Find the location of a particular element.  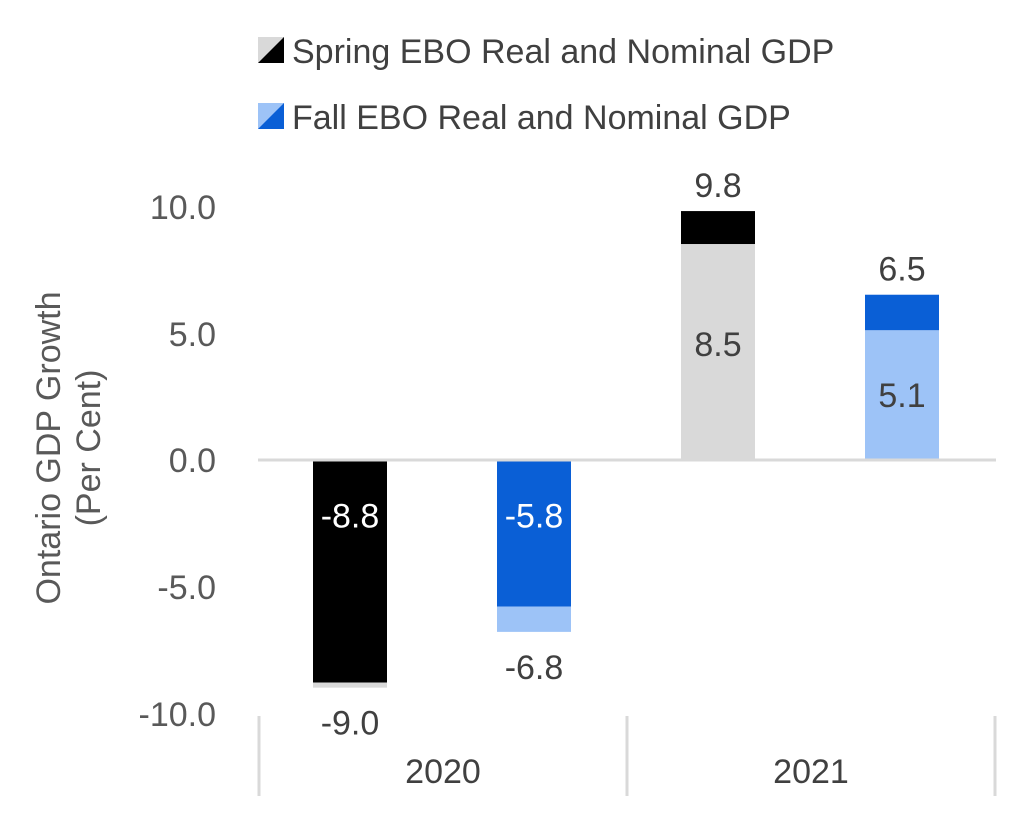

data-label-real: 8.5 is located at coordinates (717, 345).